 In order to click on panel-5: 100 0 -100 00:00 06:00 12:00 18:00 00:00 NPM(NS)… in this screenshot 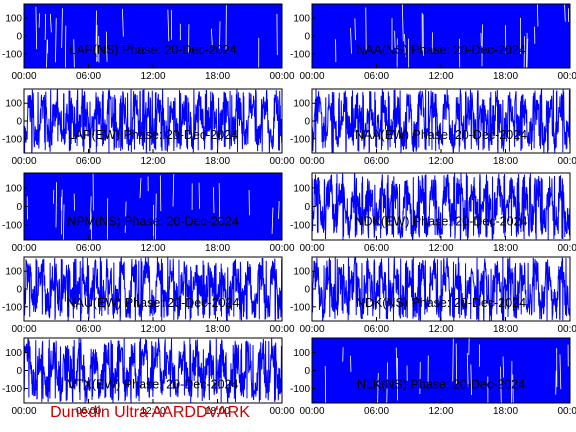, I will do `click(148, 213)`.